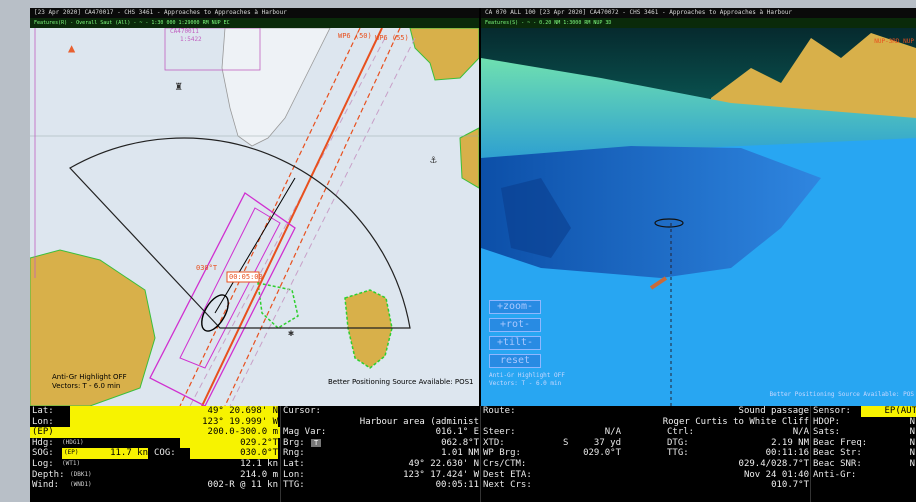  Describe the element at coordinates (381, 485) in the screenshot. I see `cursor-ttg-row: TTG: 00:05:11` at that location.